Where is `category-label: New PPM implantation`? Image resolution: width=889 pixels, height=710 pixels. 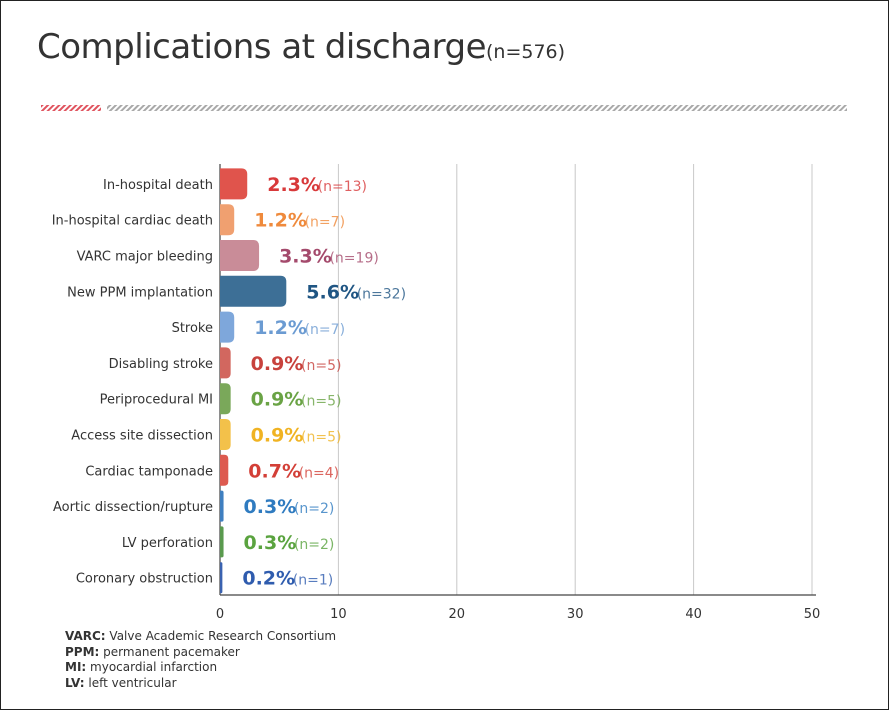
category-label: New PPM implantation is located at coordinates (140, 292).